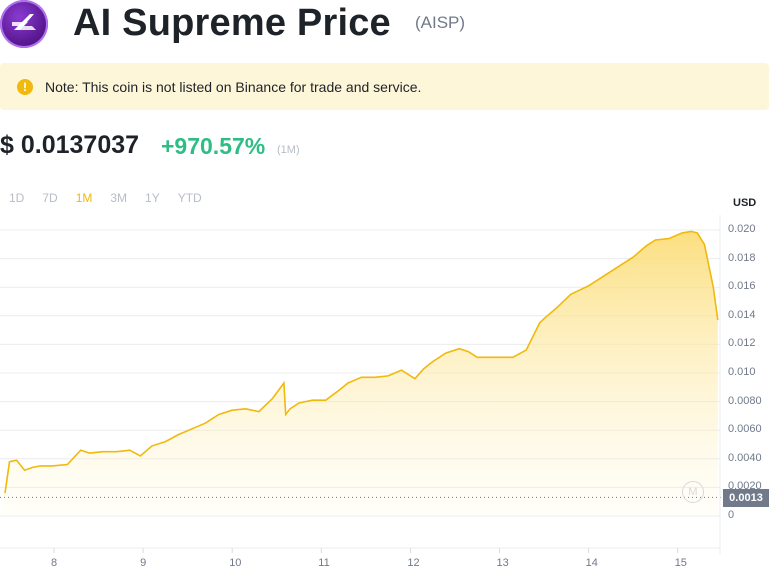 The height and width of the screenshot is (575, 783). Describe the element at coordinates (119, 198) in the screenshot. I see `tab-3m: 3M` at that location.